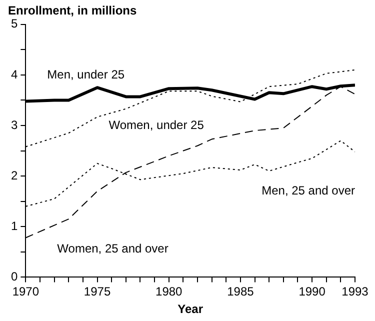 This screenshot has height=321, width=375. Describe the element at coordinates (240, 291) in the screenshot. I see `x-tick-label: 1985` at that location.